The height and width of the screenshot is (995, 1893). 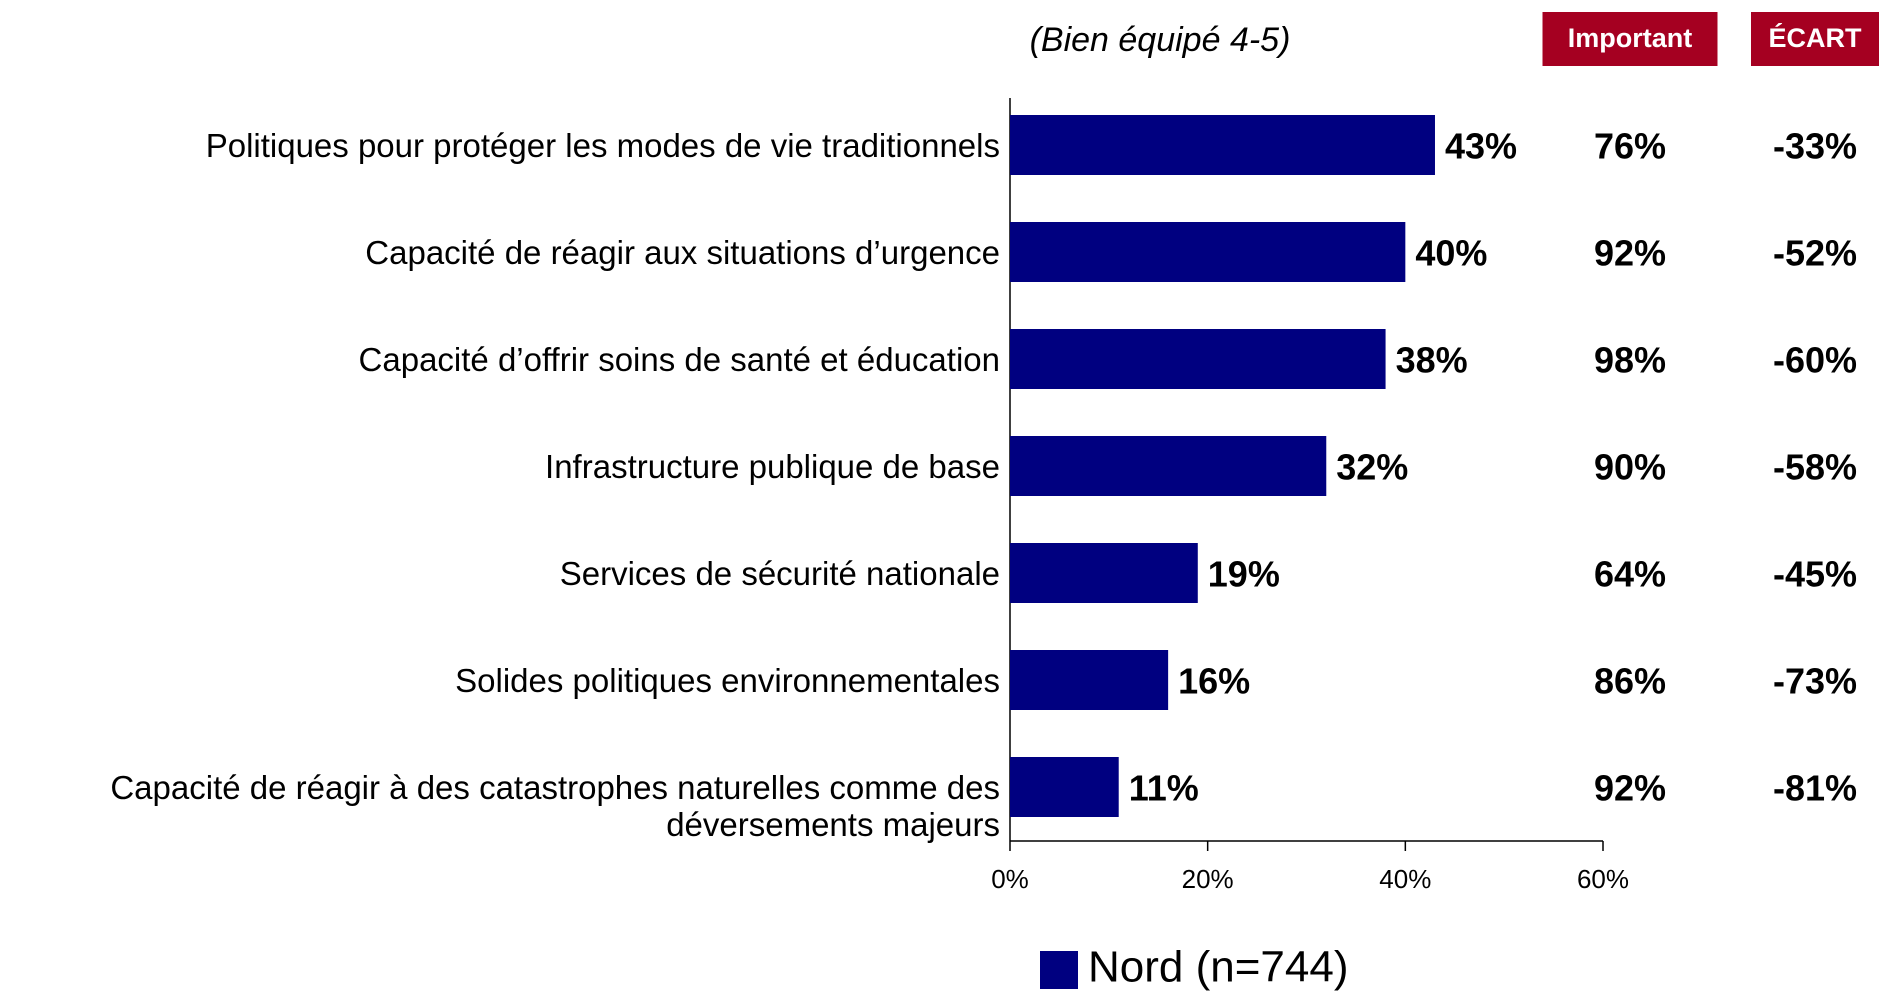 What do you see at coordinates (1815, 146) in the screenshot?
I see `column-value: -33%` at bounding box center [1815, 146].